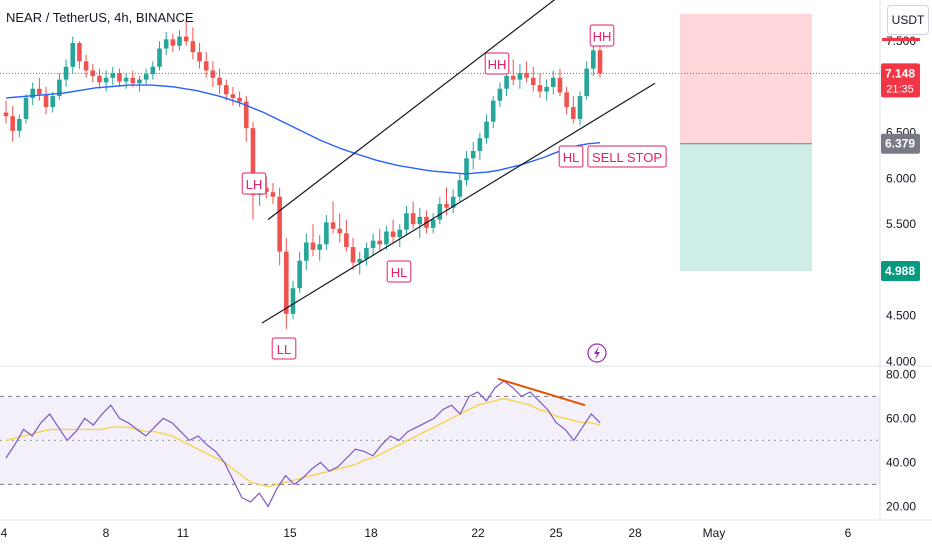 The height and width of the screenshot is (555, 932). I want to click on alert-bar, so click(901, 39).